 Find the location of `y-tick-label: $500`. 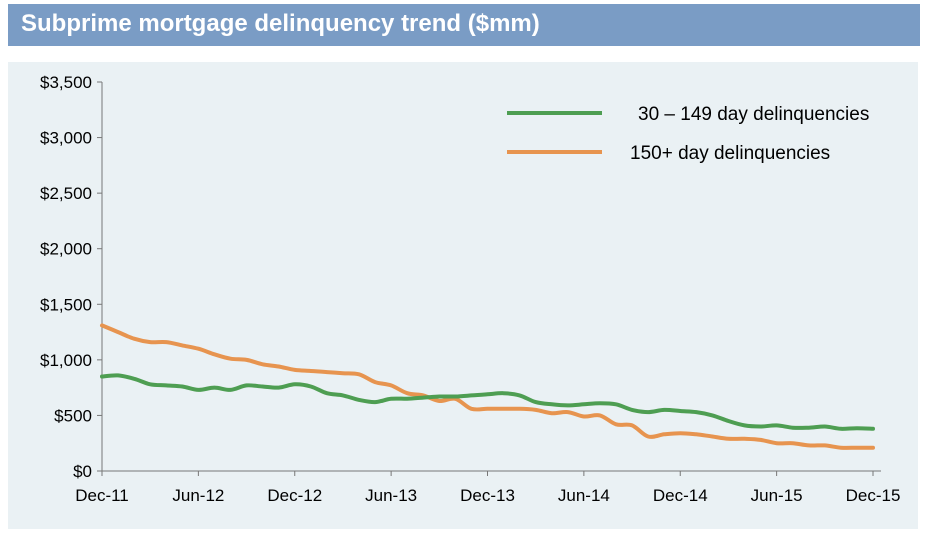

y-tick-label: $500 is located at coordinates (73, 415).